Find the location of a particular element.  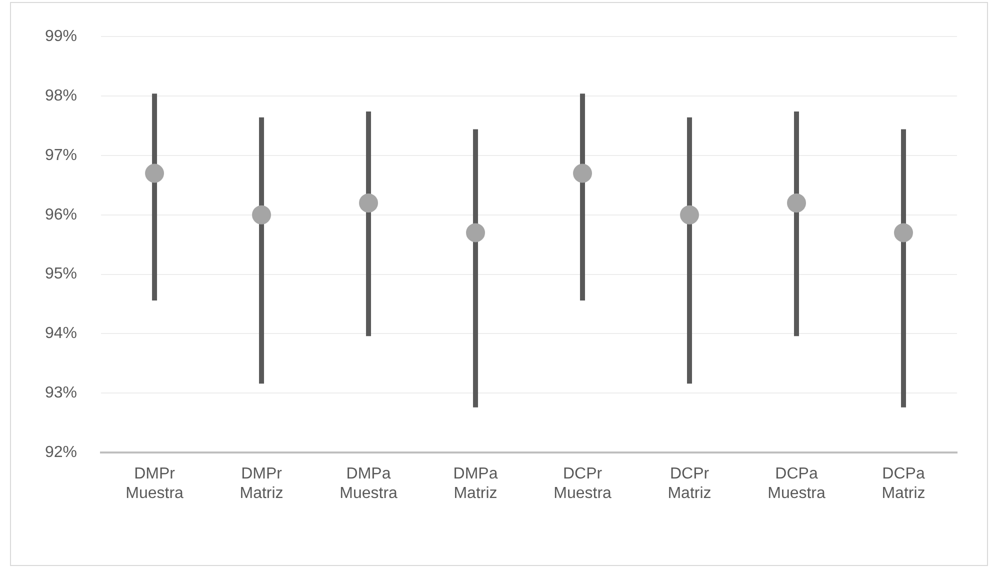

y-tick-label: 96% is located at coordinates (61, 215).